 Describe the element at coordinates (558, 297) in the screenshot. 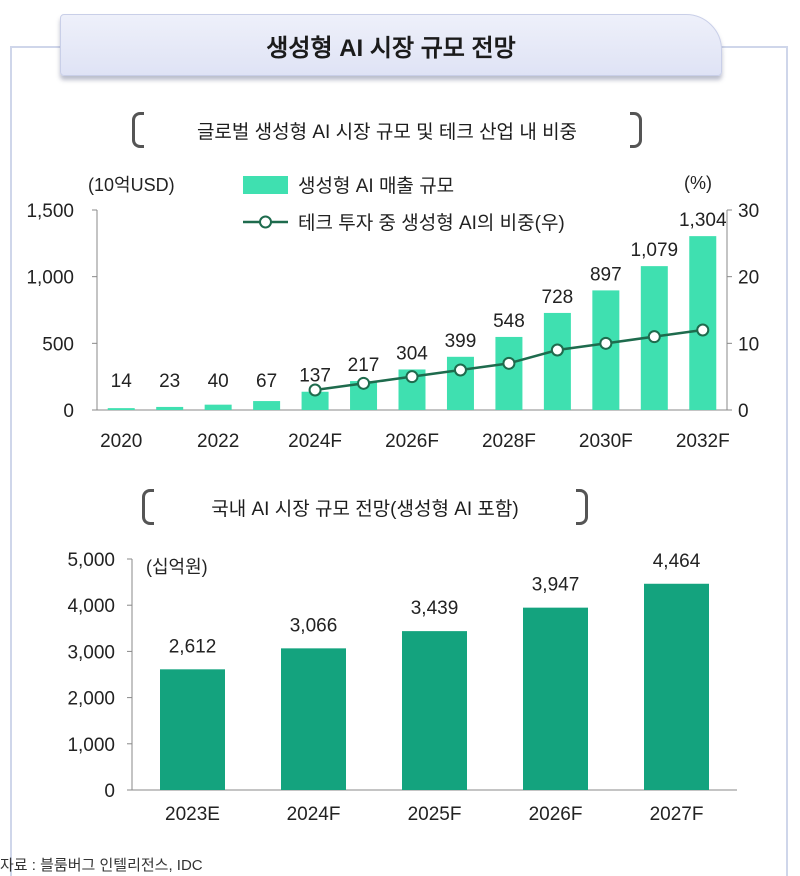

I see `bar-value-label: 728` at that location.